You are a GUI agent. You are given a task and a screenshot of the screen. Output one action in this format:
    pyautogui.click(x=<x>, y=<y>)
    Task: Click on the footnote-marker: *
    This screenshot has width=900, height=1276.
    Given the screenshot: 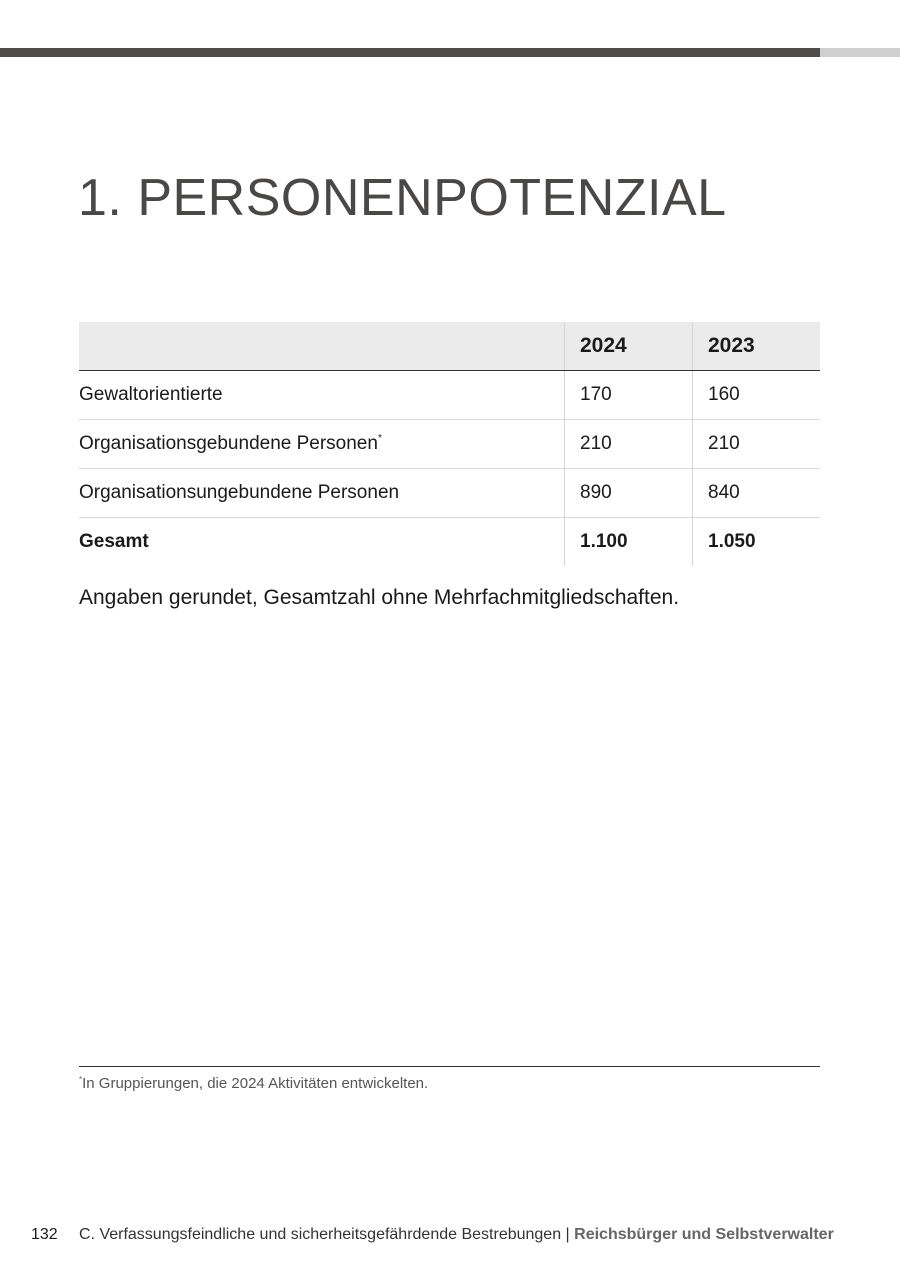 What is the action you would take?
    pyautogui.click(x=379, y=438)
    